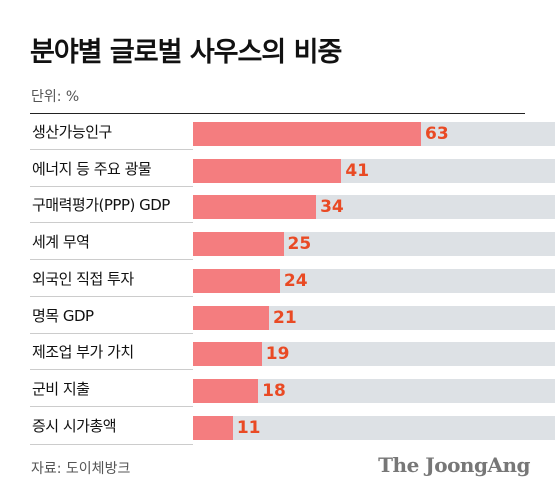  Describe the element at coordinates (101, 205) in the screenshot. I see `category-label: 구매력평가(PPP) GDP` at that location.